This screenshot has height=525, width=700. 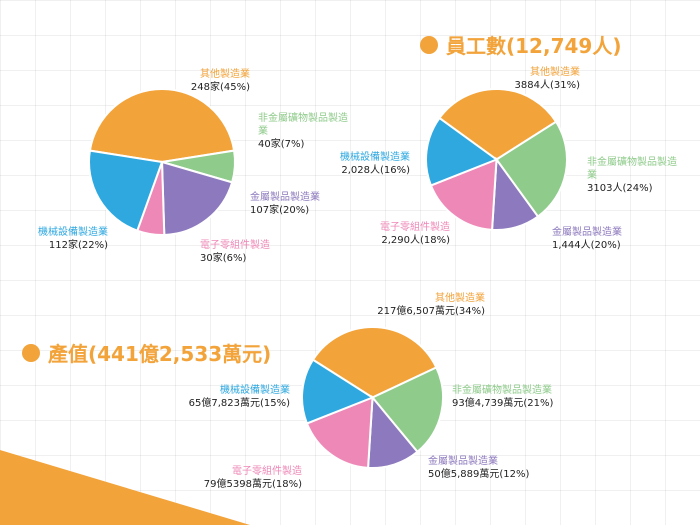 What do you see at coordinates (78, 245) in the screenshot?
I see `slice-value: 112家(22%)` at bounding box center [78, 245].